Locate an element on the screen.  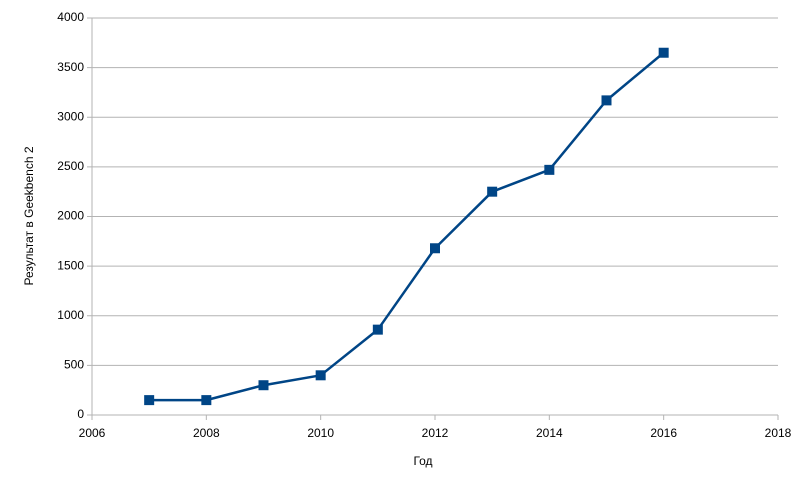
x-tick-label: 2006 is located at coordinates (92, 433).